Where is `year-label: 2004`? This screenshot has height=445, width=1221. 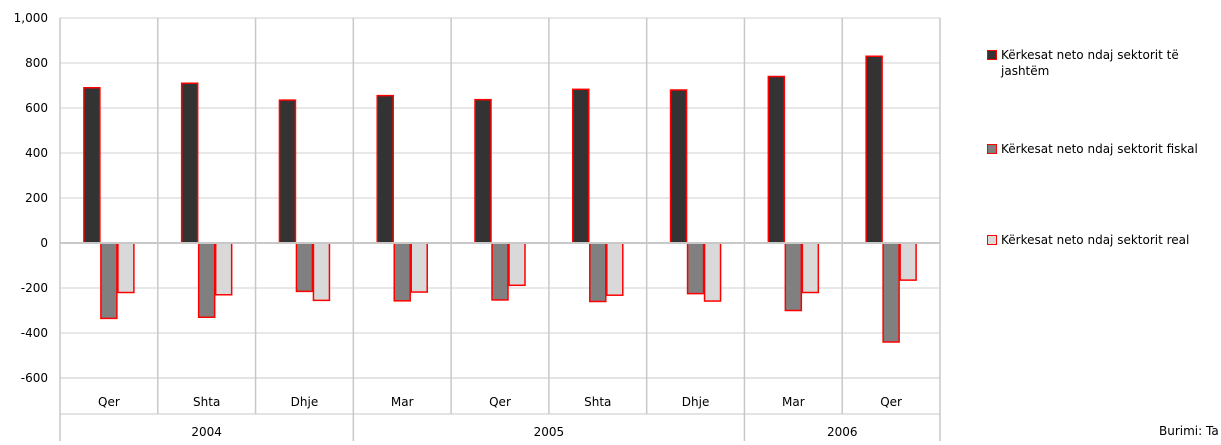
year-label: 2004 is located at coordinates (206, 432).